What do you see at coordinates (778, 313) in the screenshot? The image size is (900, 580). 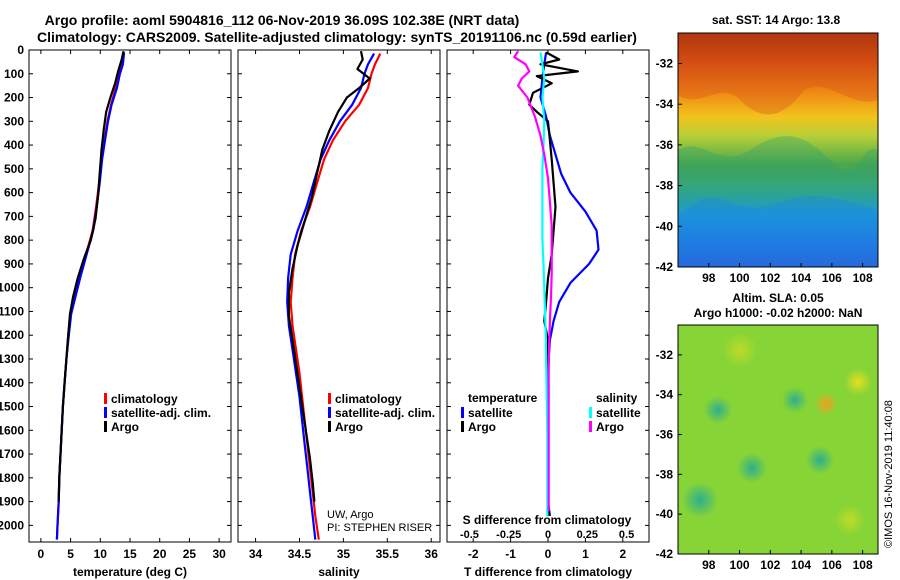 I see `sla-map-title-2: Argo h1000: -0.02 h2000: NaN` at bounding box center [778, 313].